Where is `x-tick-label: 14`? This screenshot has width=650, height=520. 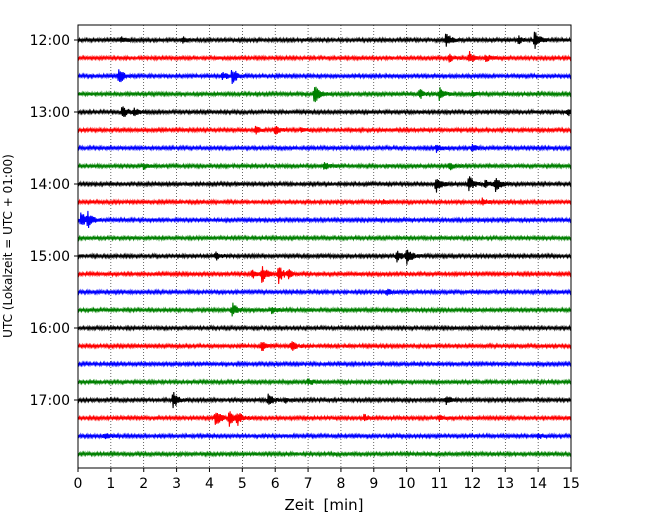 x-tick-label: 14 is located at coordinates (538, 484).